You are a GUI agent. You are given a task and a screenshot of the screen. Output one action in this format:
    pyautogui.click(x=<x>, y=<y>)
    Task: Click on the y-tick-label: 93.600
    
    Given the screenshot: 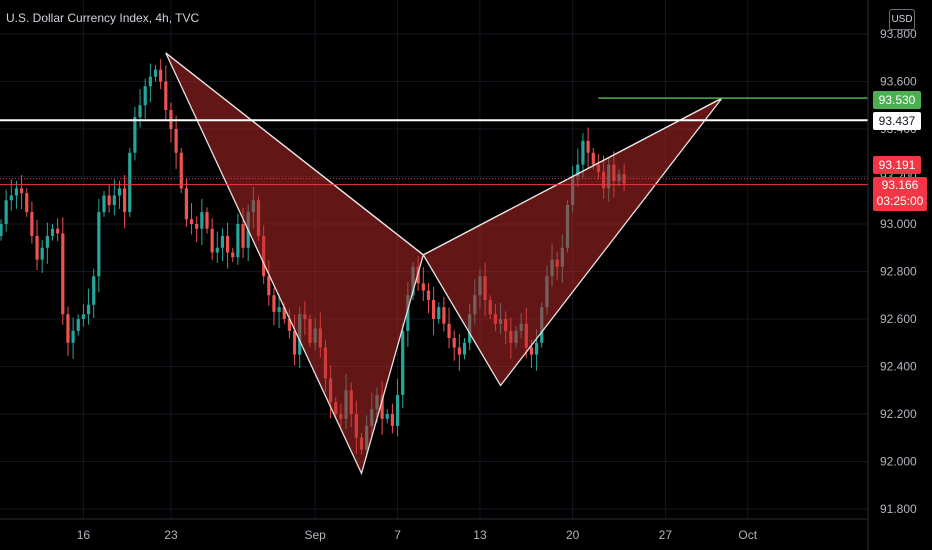 What is the action you would take?
    pyautogui.click(x=898, y=82)
    